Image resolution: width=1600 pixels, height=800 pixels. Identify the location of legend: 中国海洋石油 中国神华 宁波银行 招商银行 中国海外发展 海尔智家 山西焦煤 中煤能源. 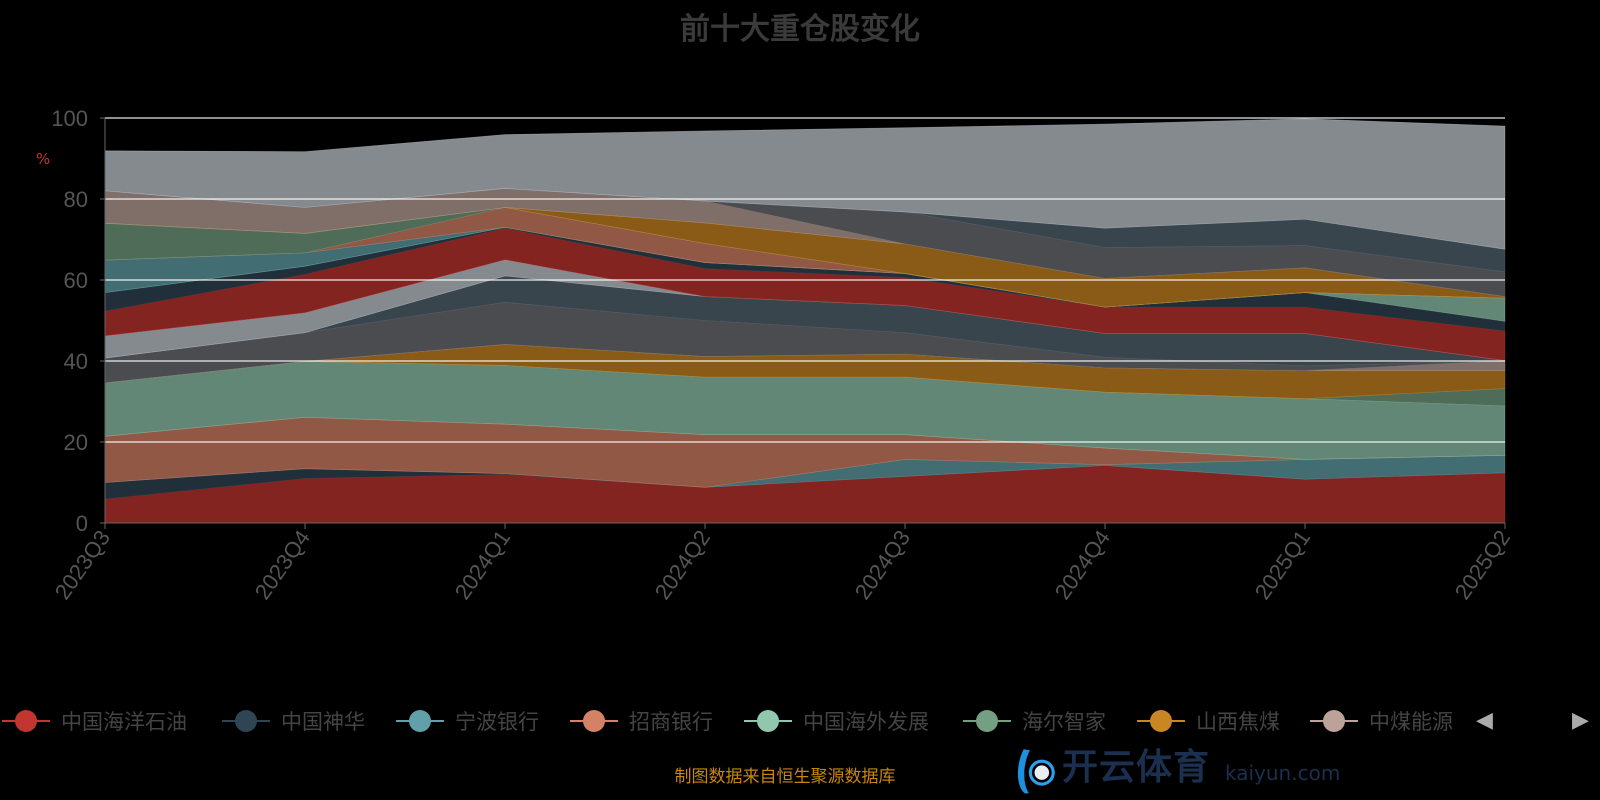
(800, 721).